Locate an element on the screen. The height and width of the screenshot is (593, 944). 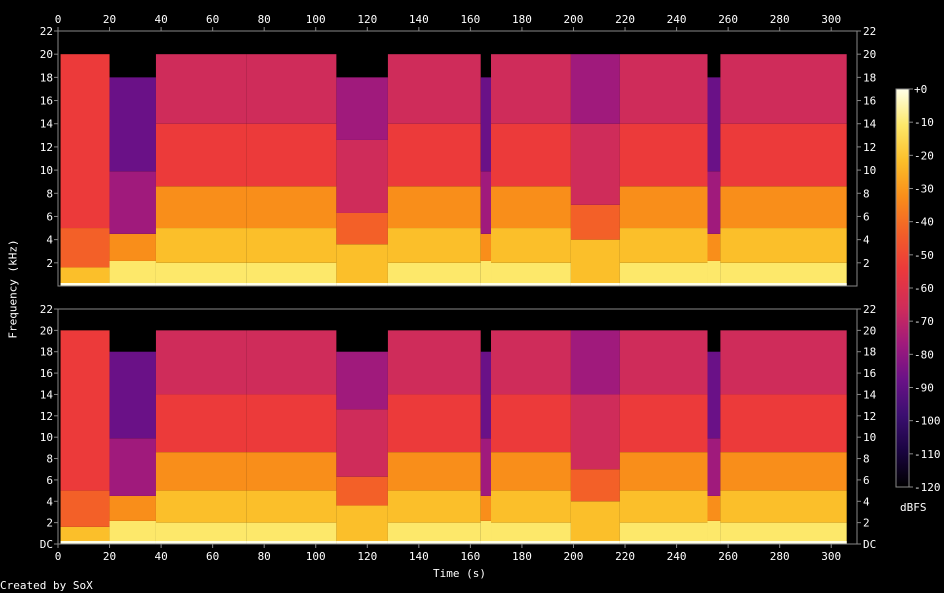
x-tick-label-bottom: 120 is located at coordinates (367, 556).